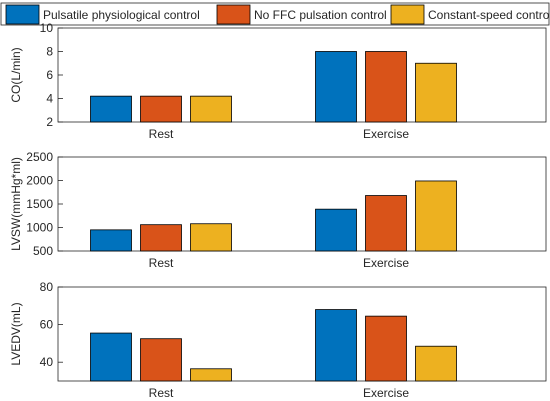  I want to click on y-tick-label: 2, so click(49, 122).